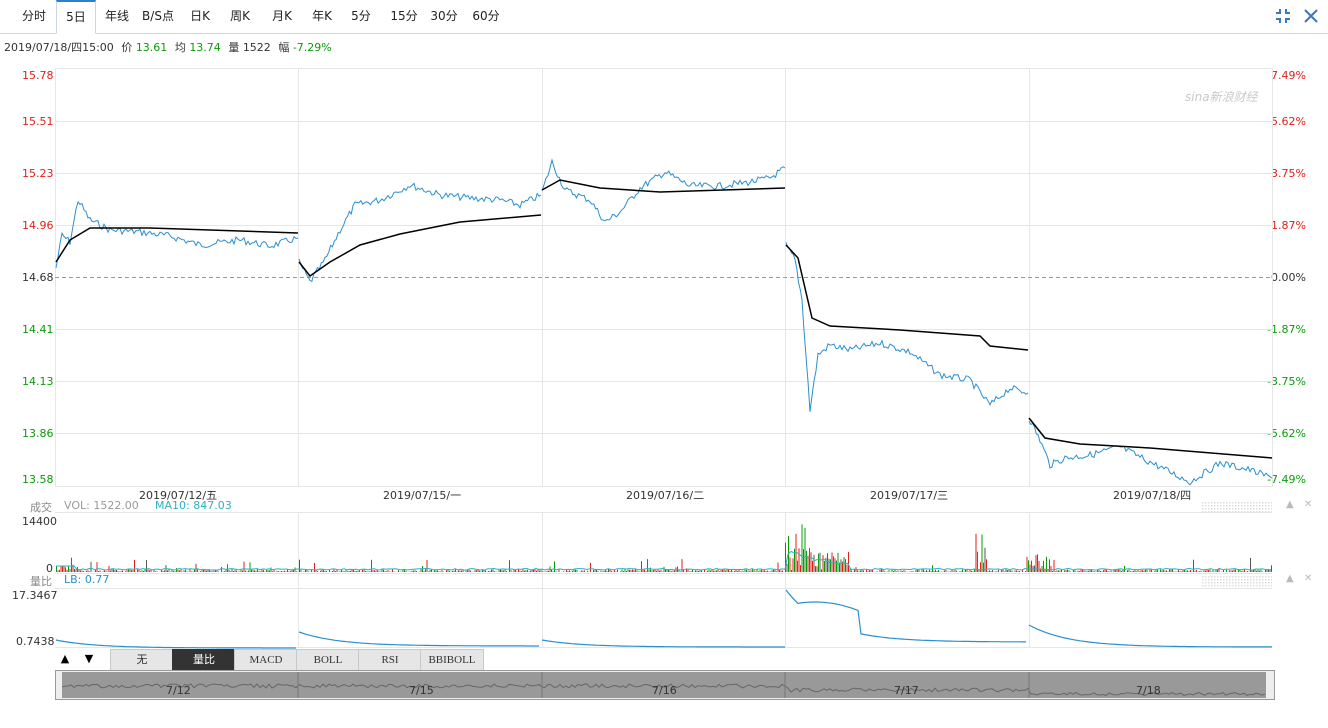 This screenshot has width=1328, height=728. I want to click on tab-15min: 15分, so click(404, 16).